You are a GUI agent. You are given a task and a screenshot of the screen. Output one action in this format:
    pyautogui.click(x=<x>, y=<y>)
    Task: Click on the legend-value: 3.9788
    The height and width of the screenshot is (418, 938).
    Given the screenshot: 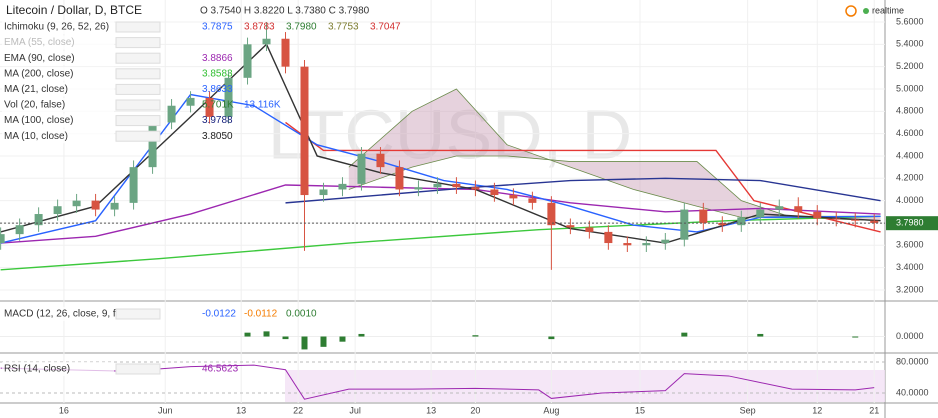 What is the action you would take?
    pyautogui.click(x=217, y=120)
    